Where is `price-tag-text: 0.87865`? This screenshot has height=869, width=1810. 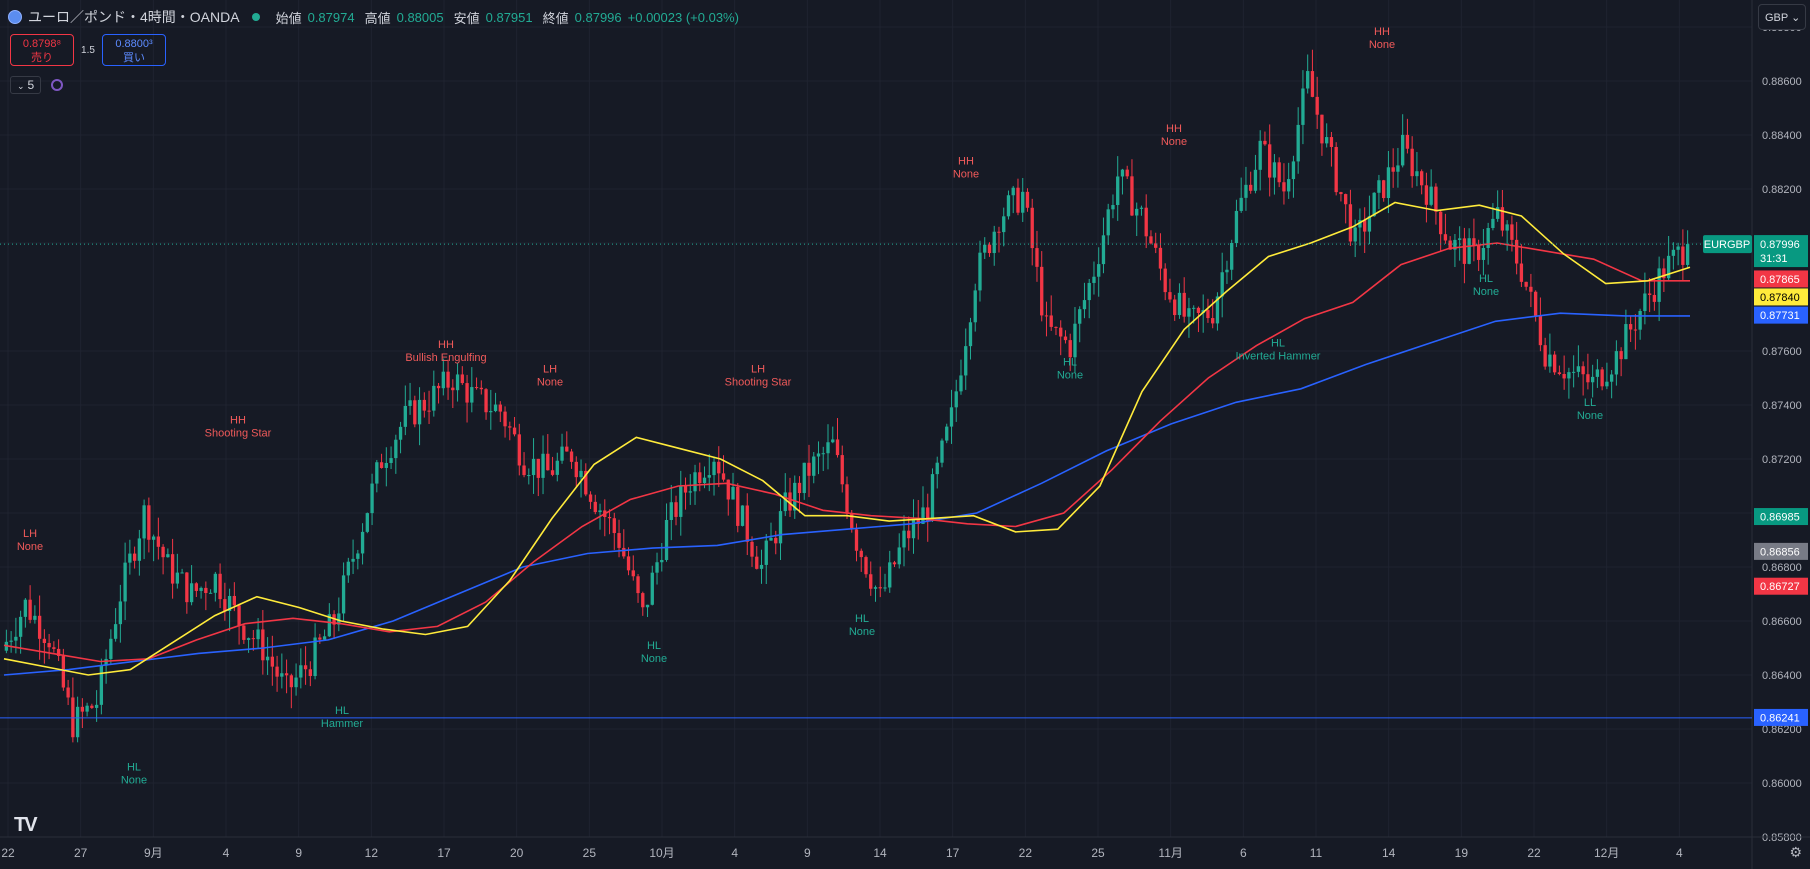
price-tag-text: 0.87865 is located at coordinates (1780, 280).